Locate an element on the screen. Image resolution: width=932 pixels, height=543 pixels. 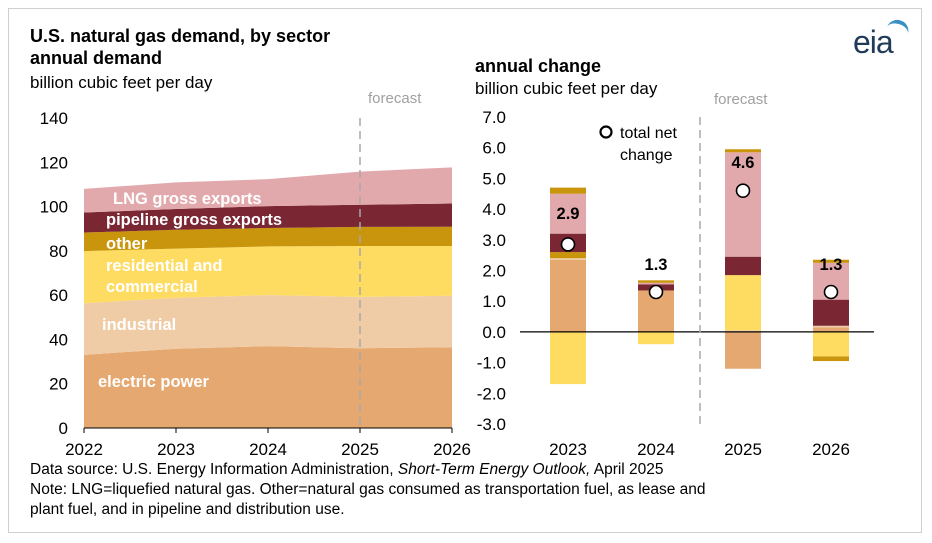
chart-title: U.S. natural gas demand, by sector is located at coordinates (180, 36).